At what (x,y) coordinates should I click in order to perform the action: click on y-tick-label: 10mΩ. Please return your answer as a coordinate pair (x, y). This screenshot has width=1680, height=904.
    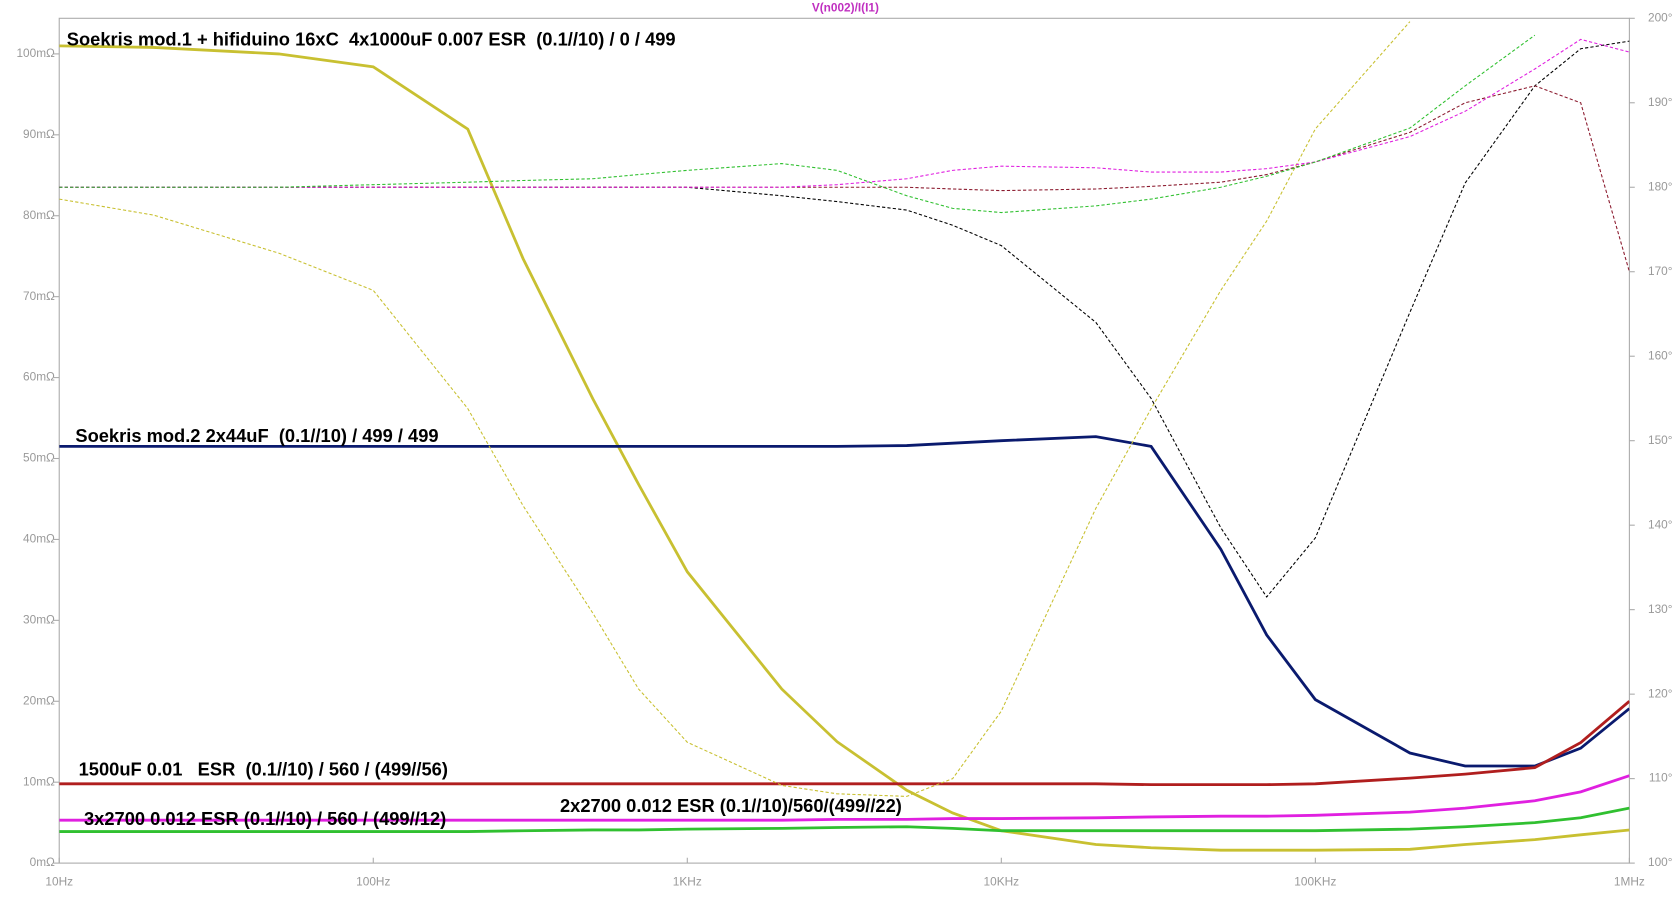
    Looking at the image, I should click on (39, 781).